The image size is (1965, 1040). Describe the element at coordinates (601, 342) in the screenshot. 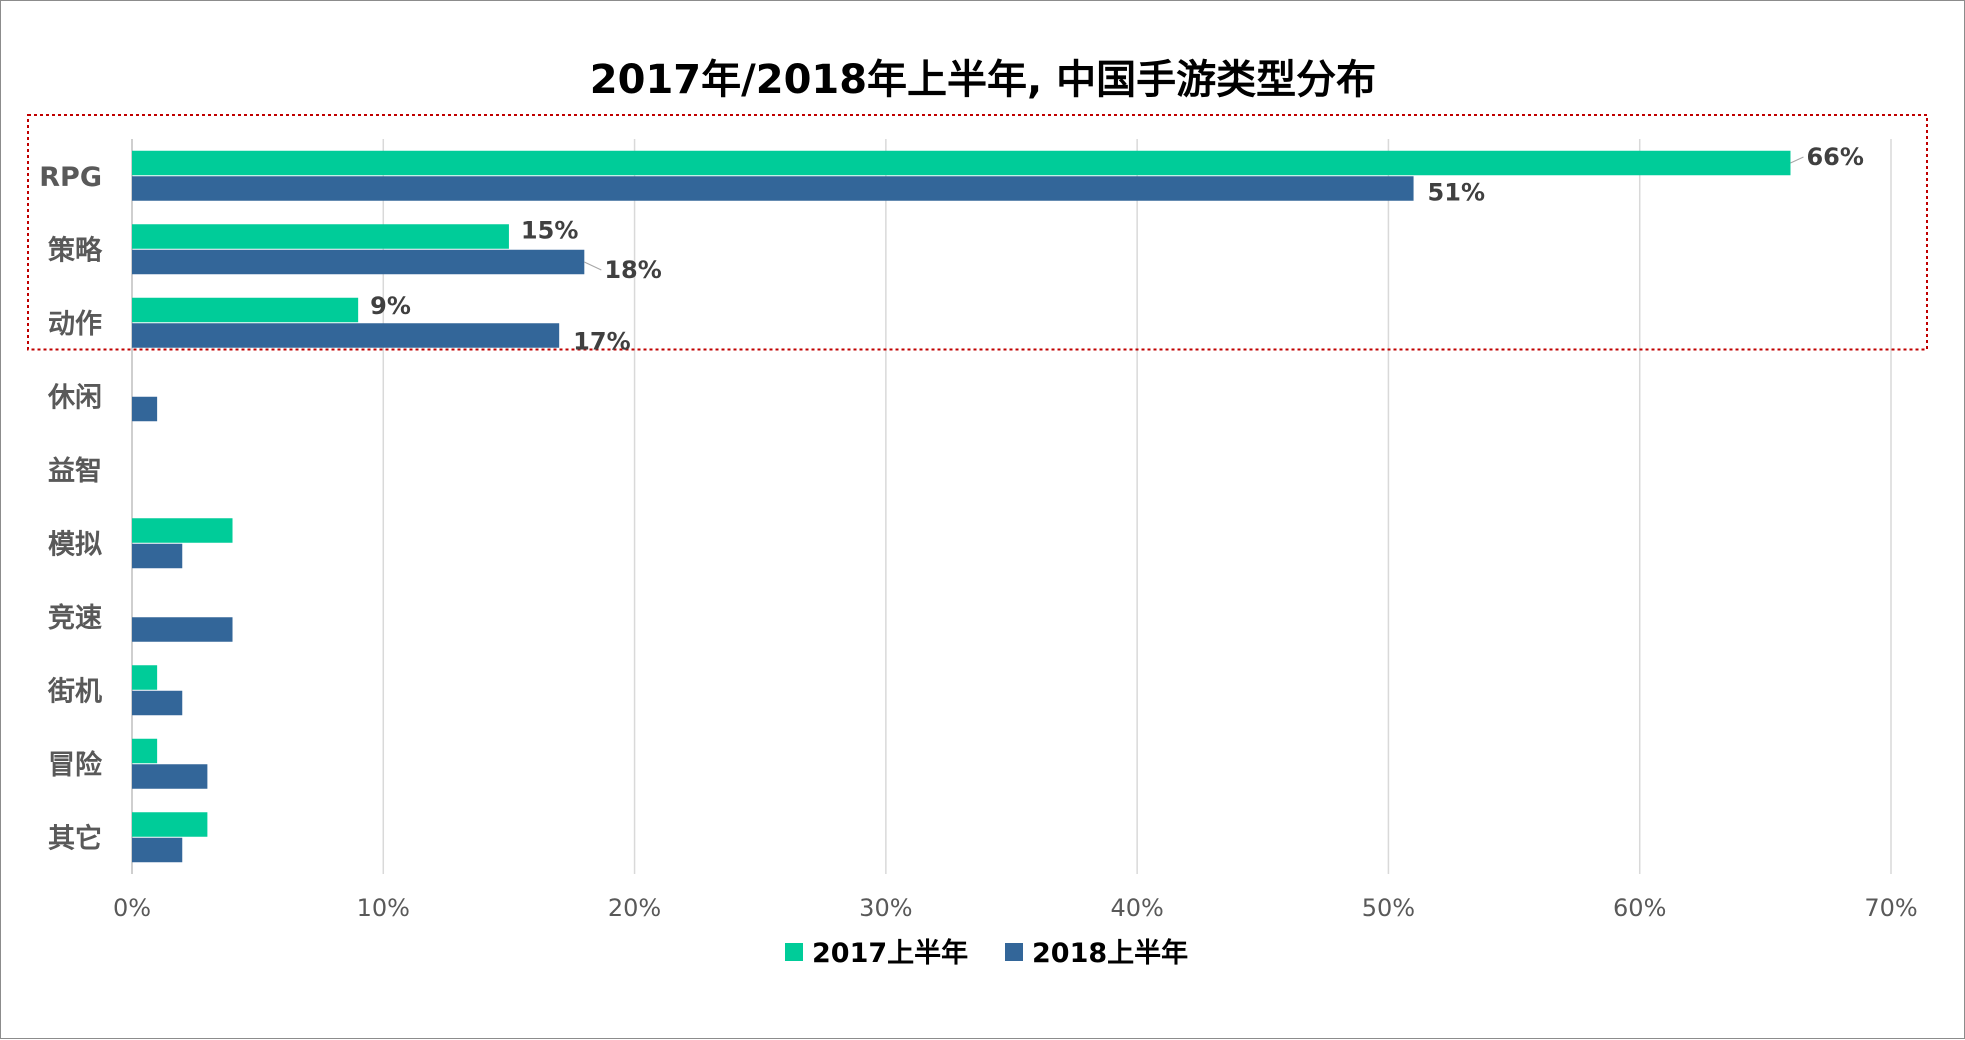

I see `data-label-cat-2-series-1: 17%` at that location.